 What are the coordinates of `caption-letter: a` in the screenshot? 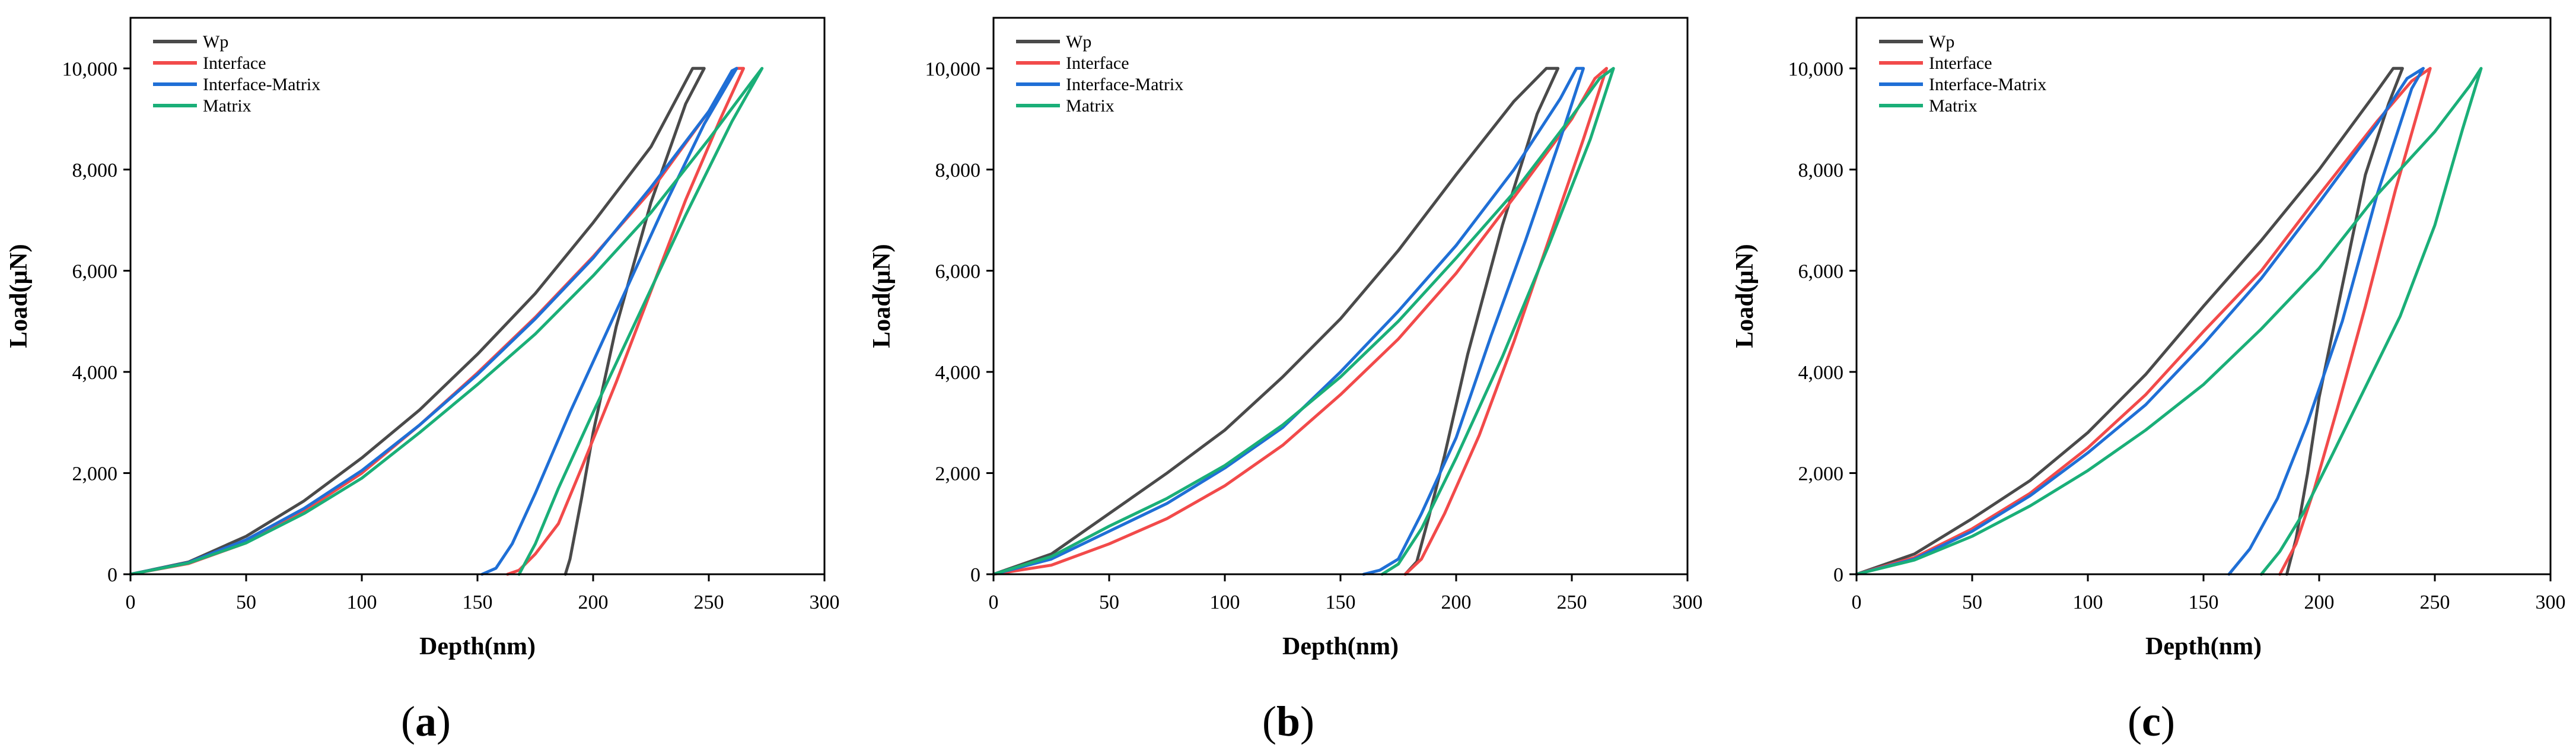 It's located at (426, 721).